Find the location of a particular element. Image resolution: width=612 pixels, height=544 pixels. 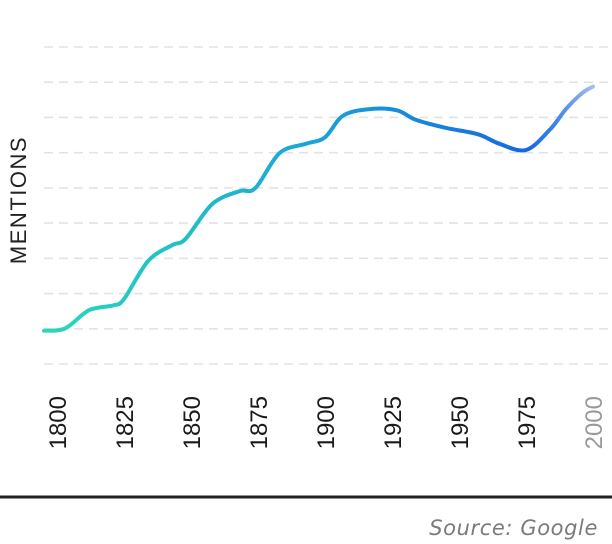

source-credit: Source: Google is located at coordinates (513, 528).